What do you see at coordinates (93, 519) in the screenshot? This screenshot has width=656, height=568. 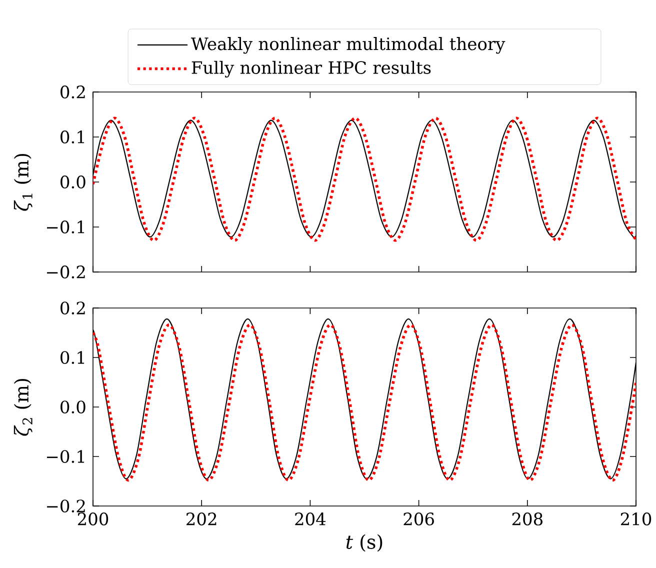 I see `x-tick-label: 200` at bounding box center [93, 519].